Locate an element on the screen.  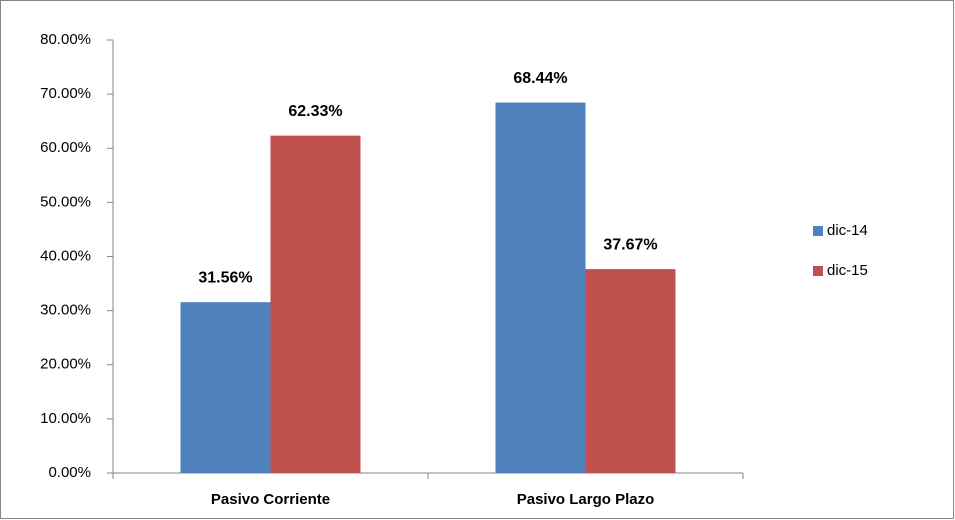
legend-label: dic-15 is located at coordinates (847, 270).